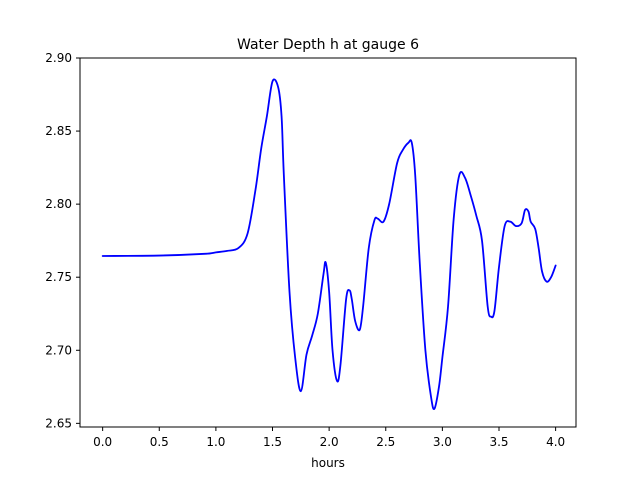  I want to click on x-tick-label: 2.0, so click(329, 442).